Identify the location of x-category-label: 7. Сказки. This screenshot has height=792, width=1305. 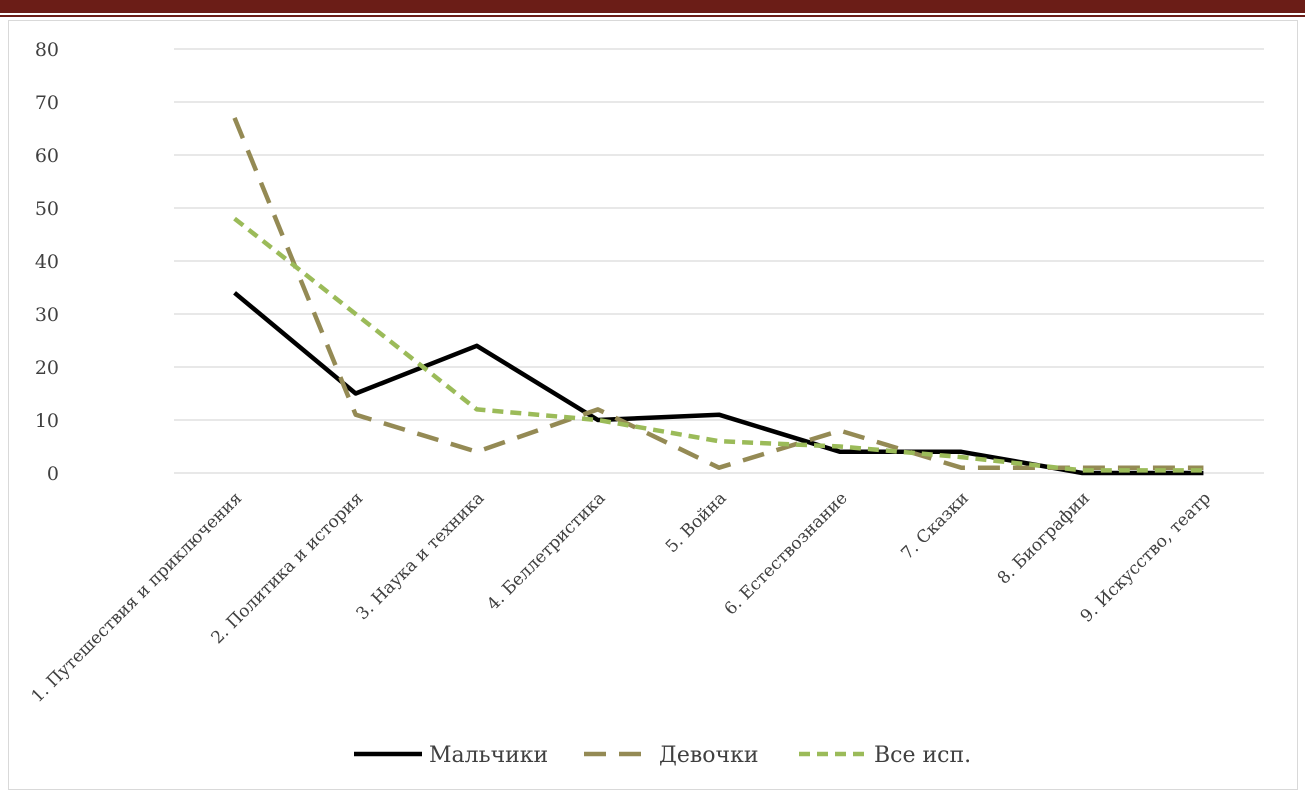
(934, 525).